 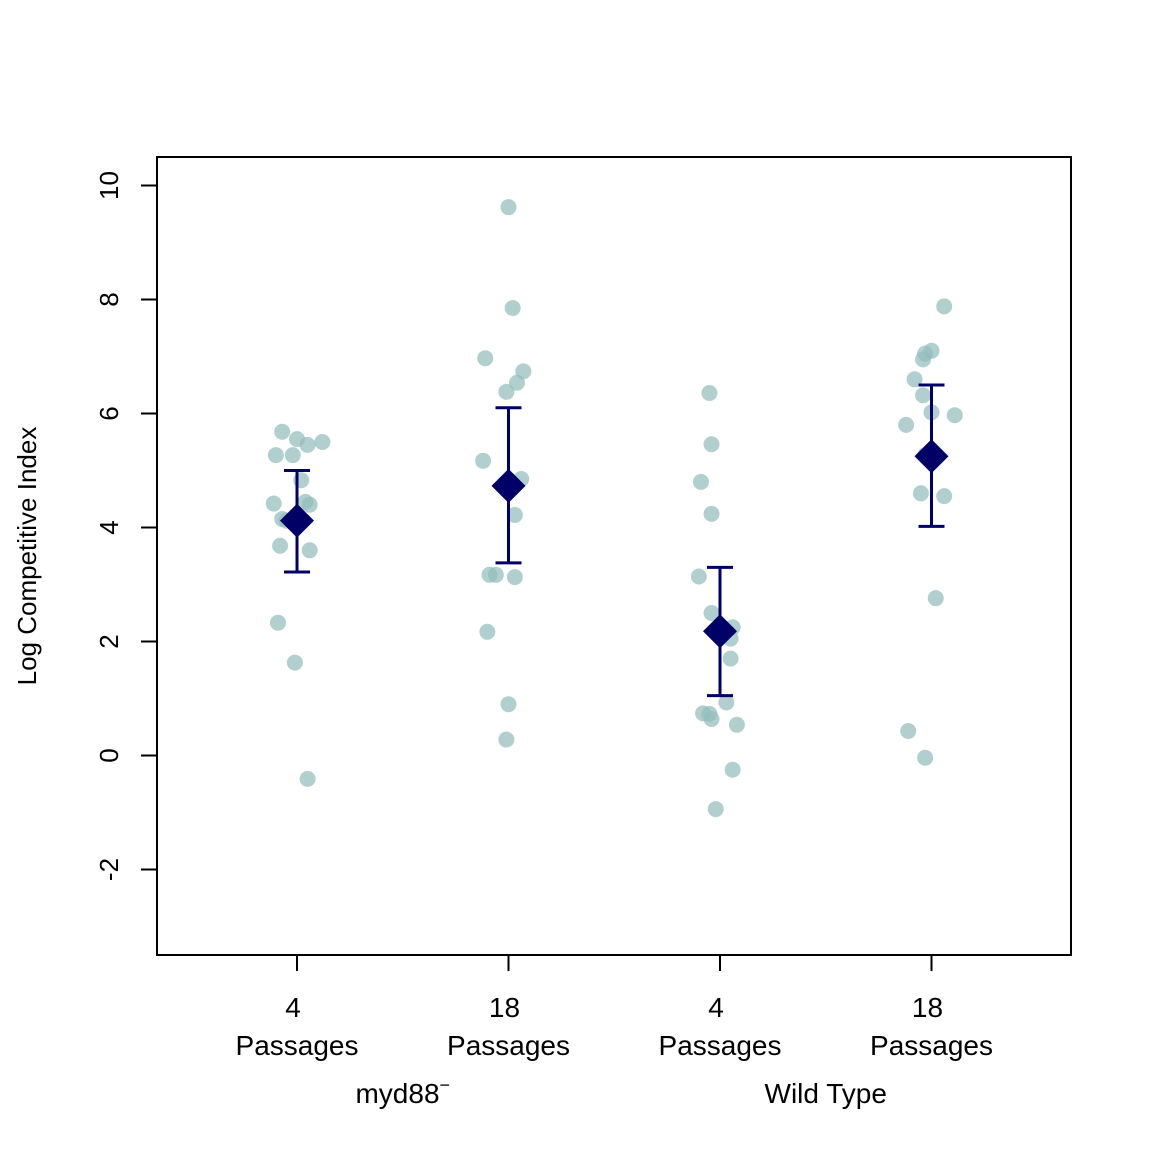 What do you see at coordinates (126, 526) in the screenshot?
I see `y-axis: -2 0 2 4 6 8 10` at bounding box center [126, 526].